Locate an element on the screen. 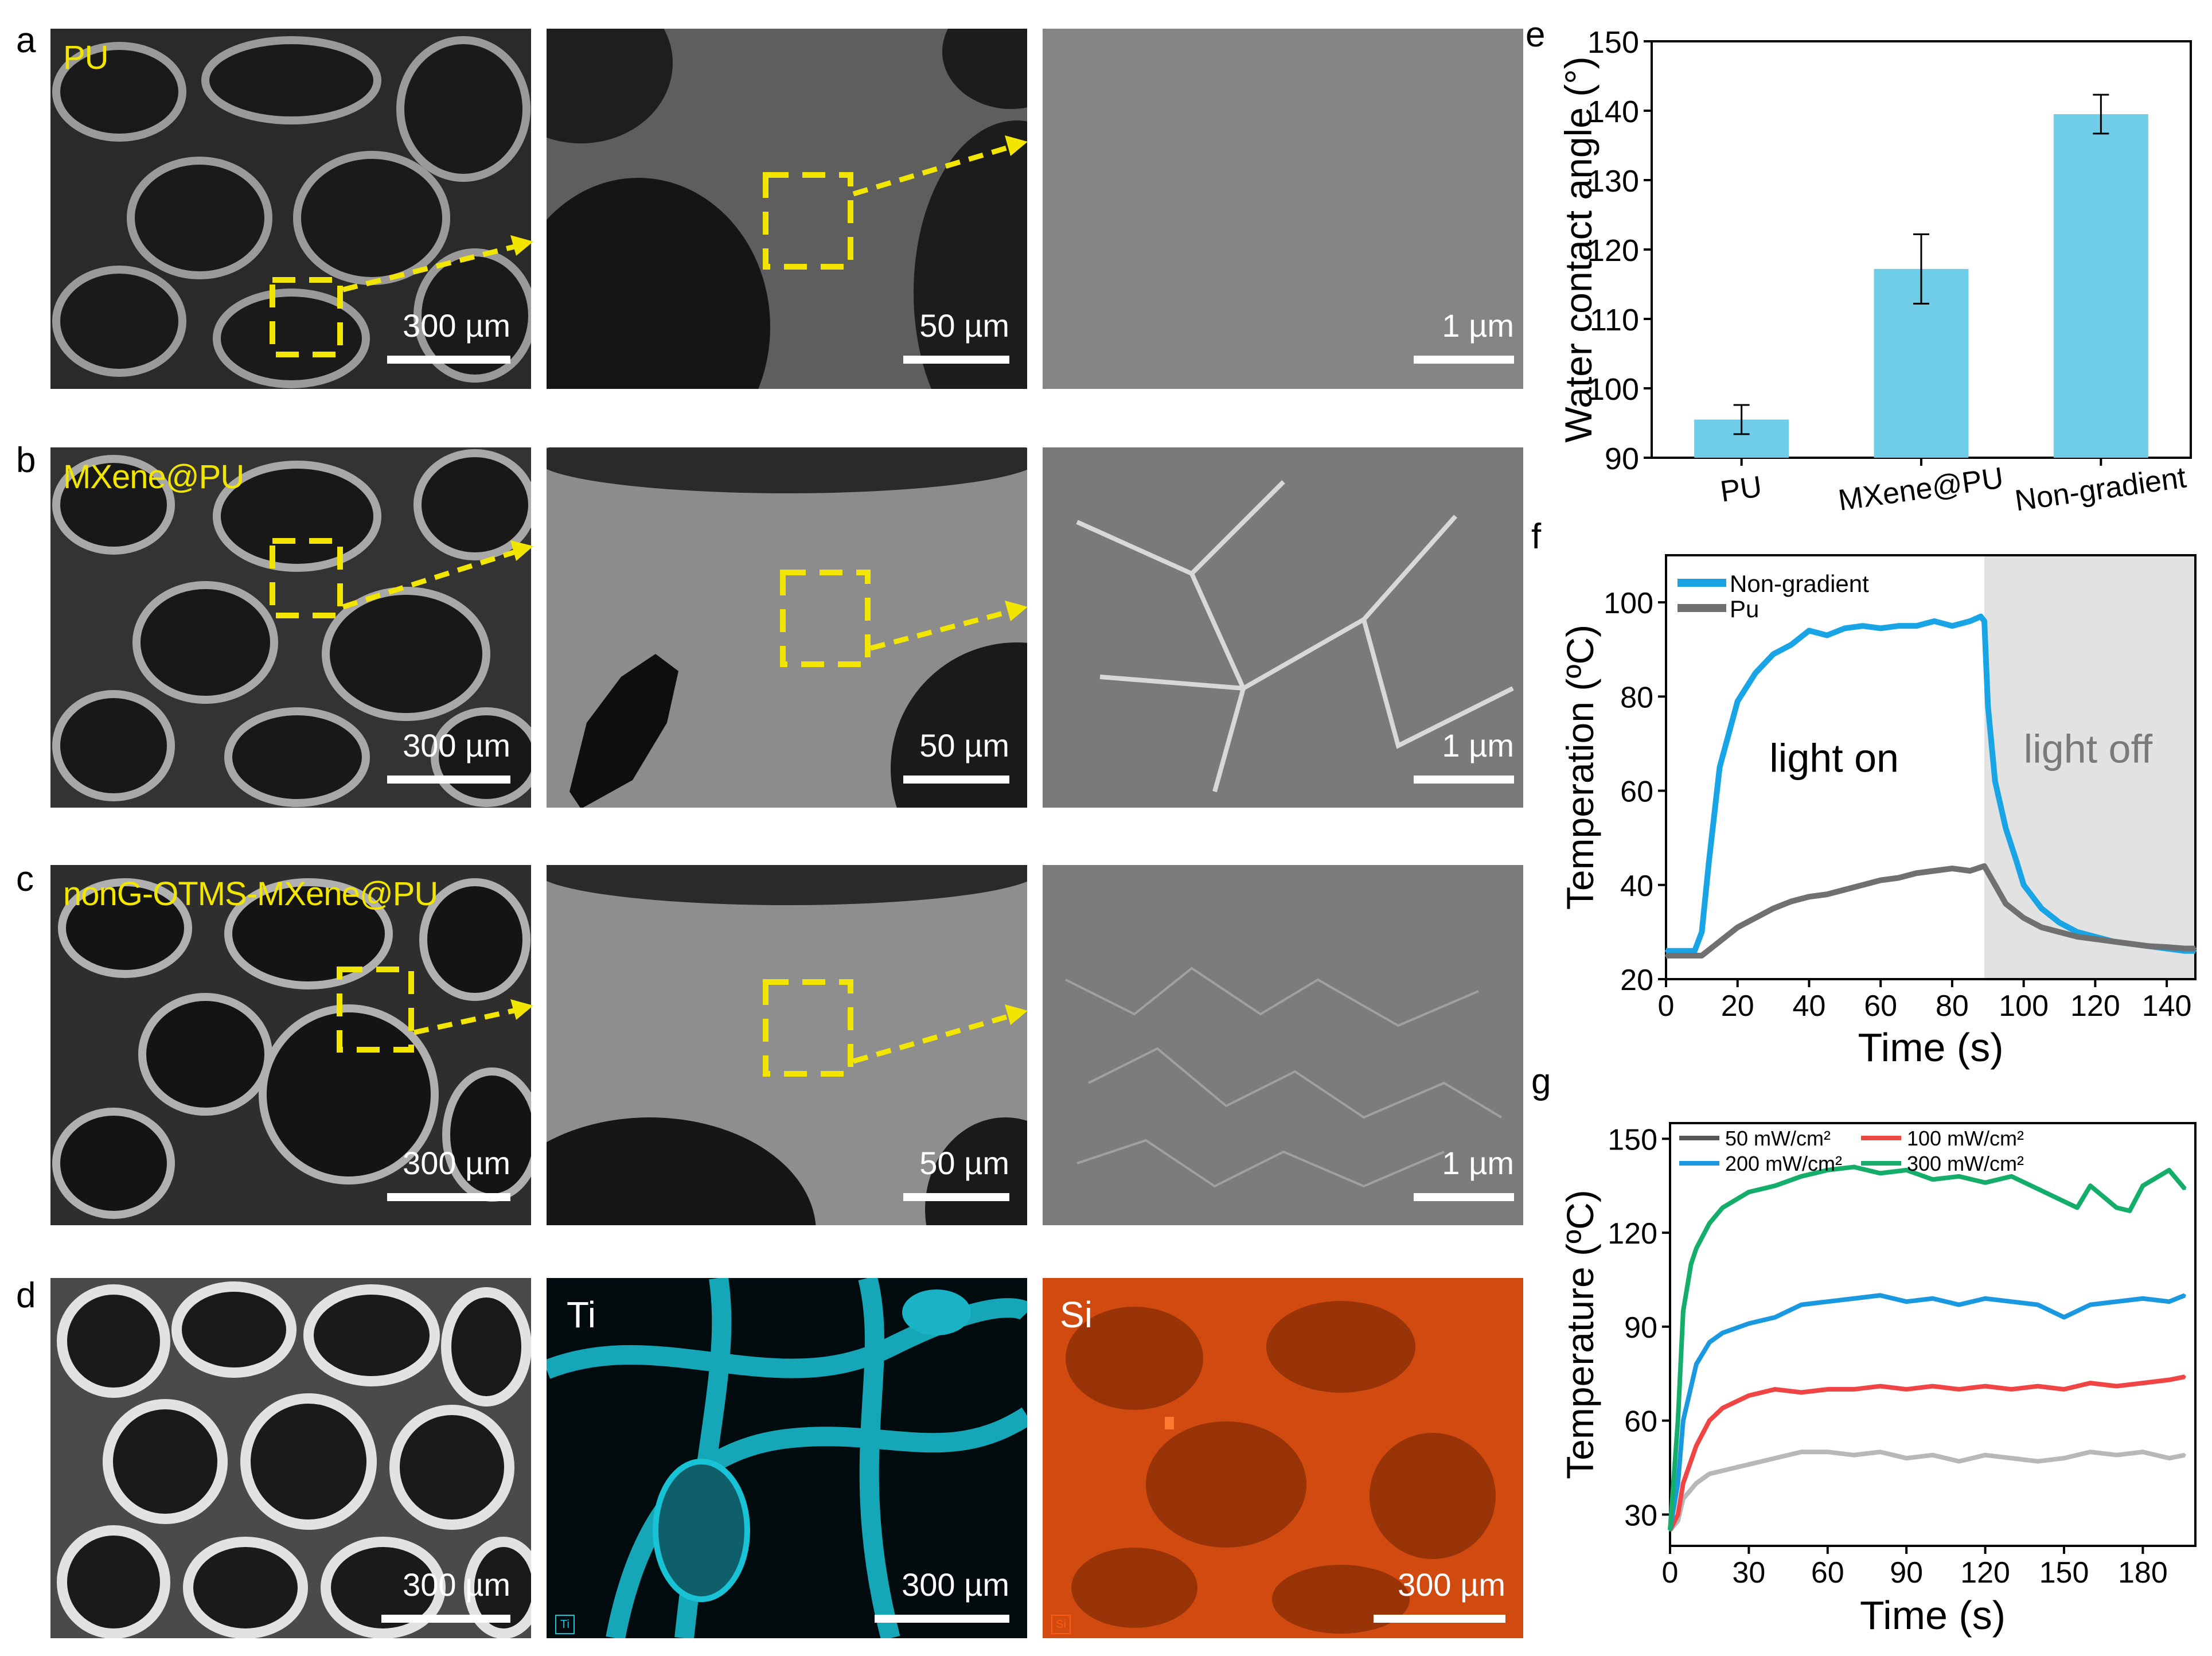 The width and height of the screenshot is (2212, 1656). y-tick-label-g-1: 60 is located at coordinates (1640, 1422).